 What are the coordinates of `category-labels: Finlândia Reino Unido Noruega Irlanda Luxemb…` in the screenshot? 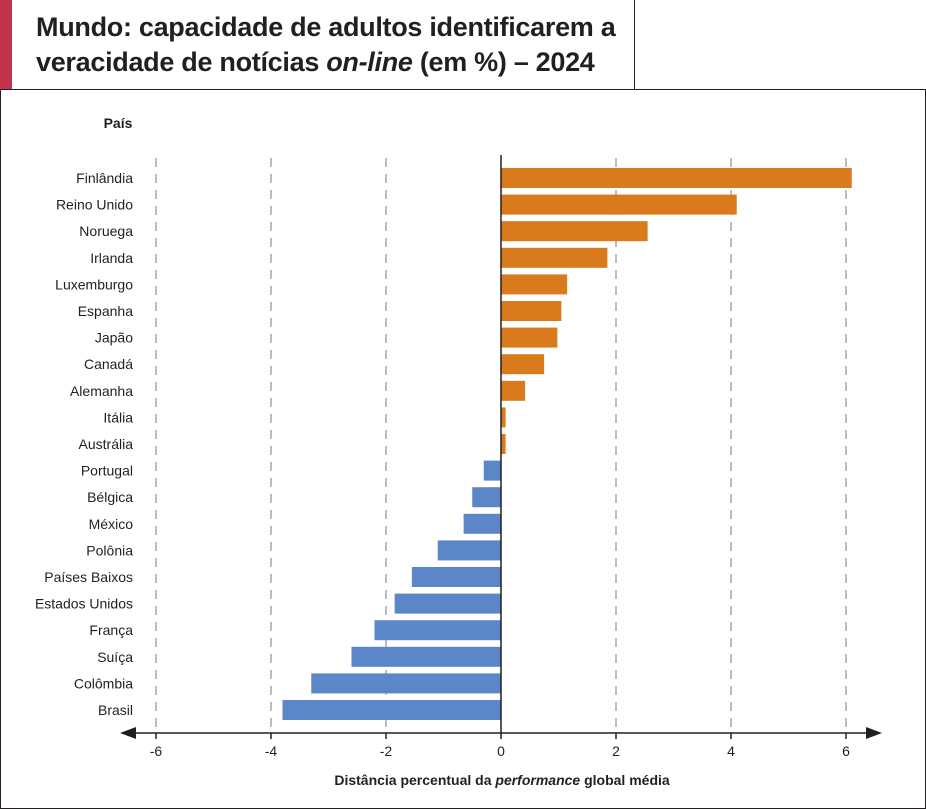 It's located at (84, 444).